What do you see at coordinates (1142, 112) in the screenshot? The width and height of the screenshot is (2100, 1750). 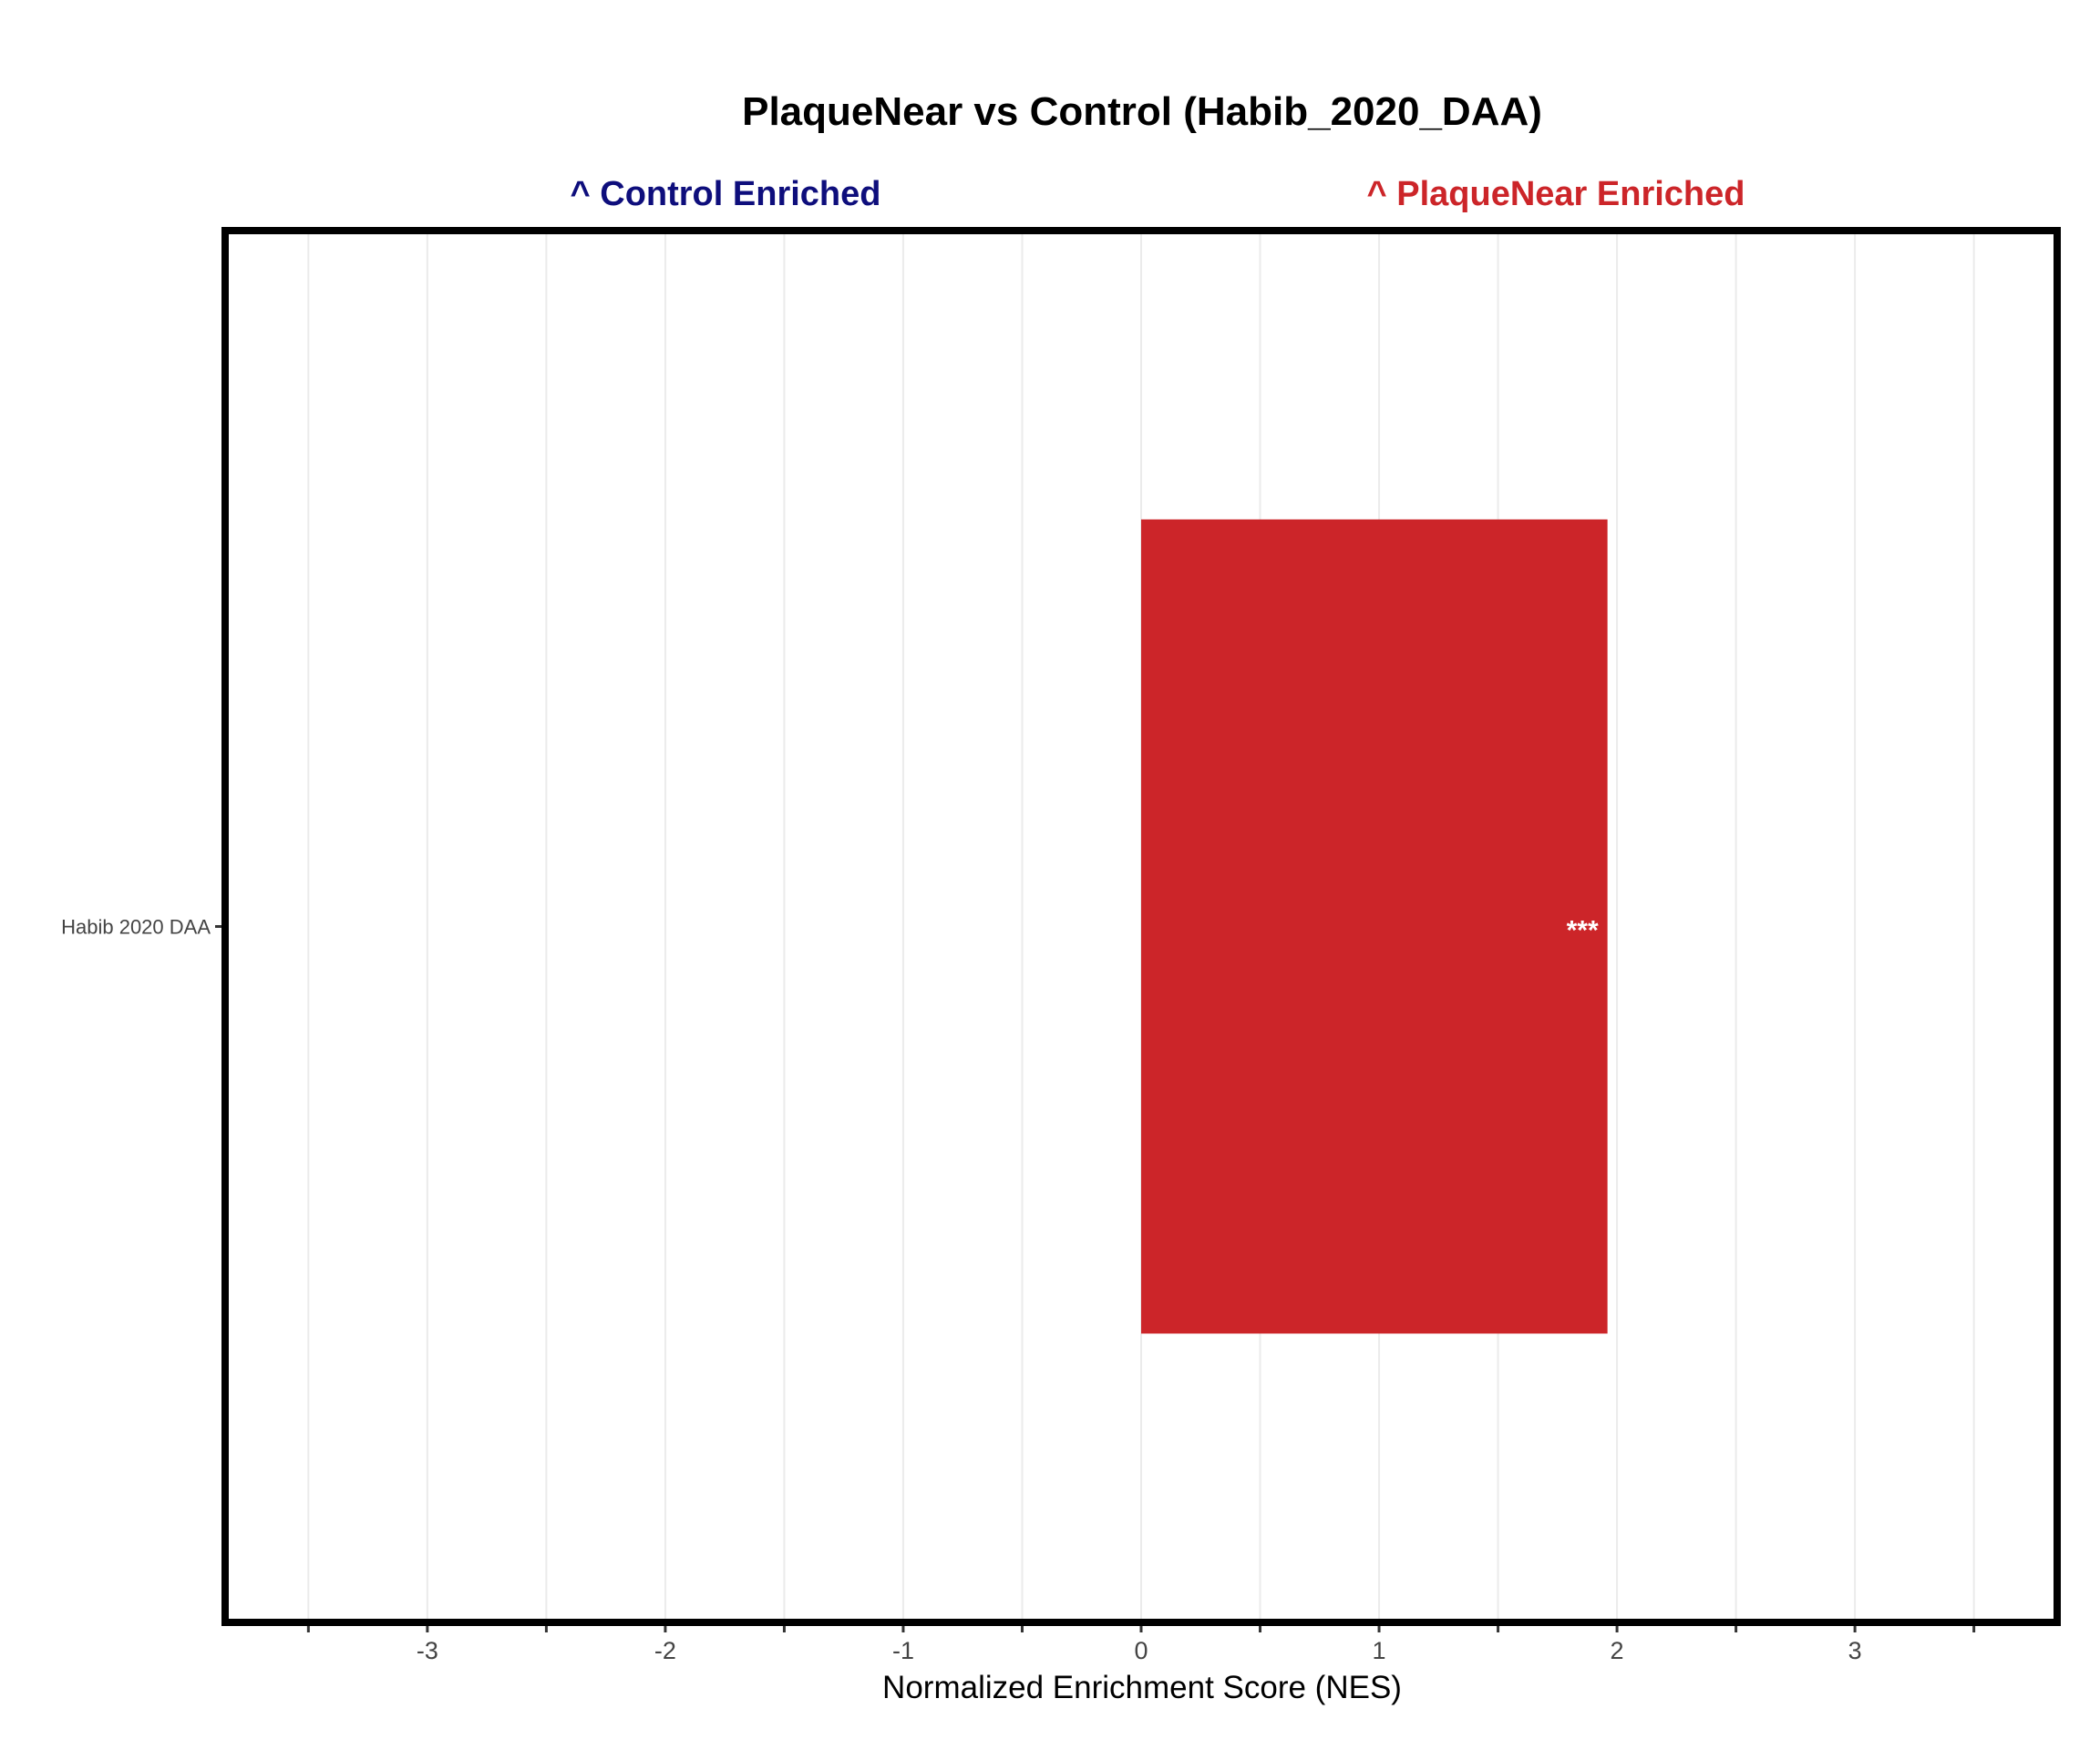 I see `chart-title: PlaqueNear vs Control (Habib_2020_DAA)` at bounding box center [1142, 112].